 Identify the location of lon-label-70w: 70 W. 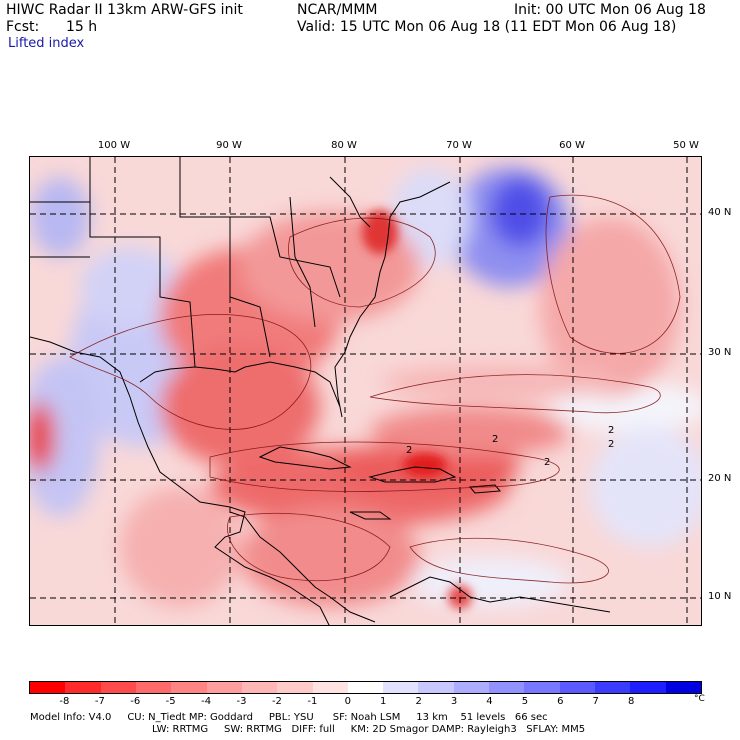
(459, 145).